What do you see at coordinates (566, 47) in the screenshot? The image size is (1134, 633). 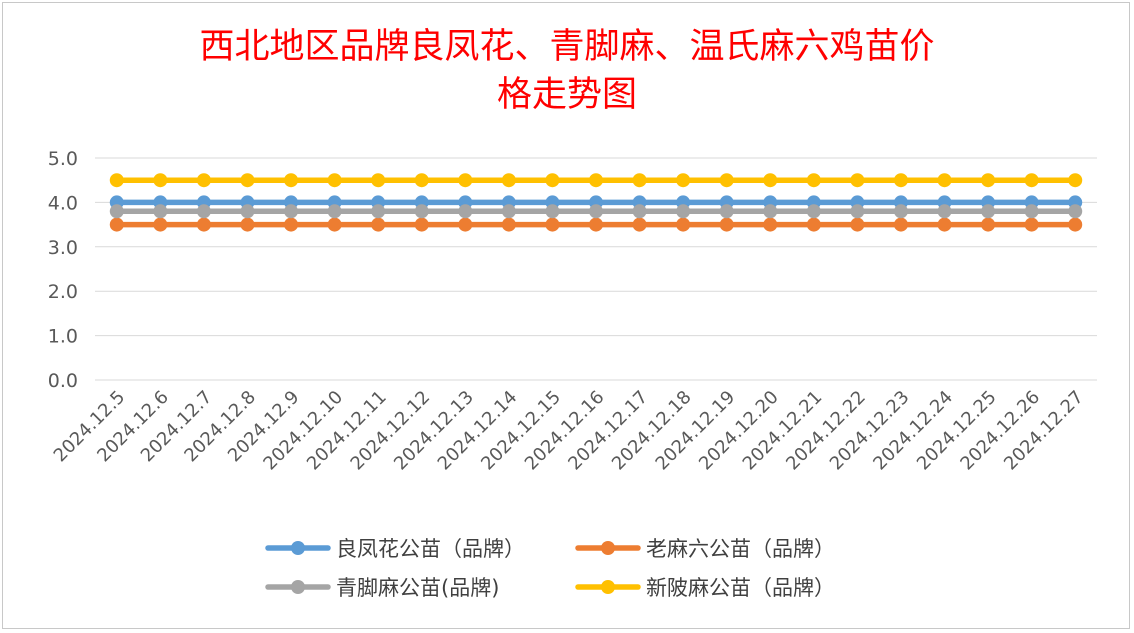 I see `chart-title-line: 西北地区品牌良凤花、青脚麻、温氏麻六鸡苗价` at bounding box center [566, 47].